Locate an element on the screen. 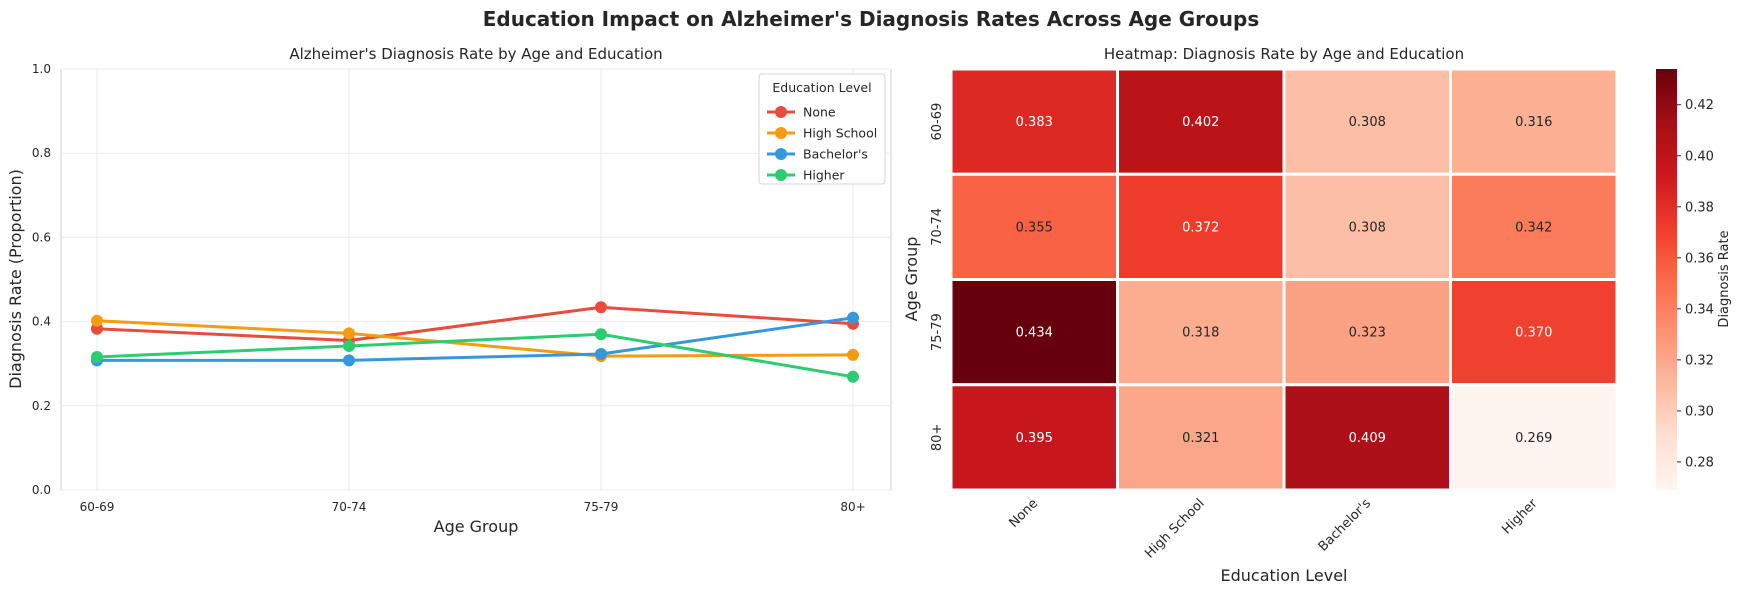 The width and height of the screenshot is (1742, 593). heatmap-cell-value: 0.318 is located at coordinates (1200, 333).